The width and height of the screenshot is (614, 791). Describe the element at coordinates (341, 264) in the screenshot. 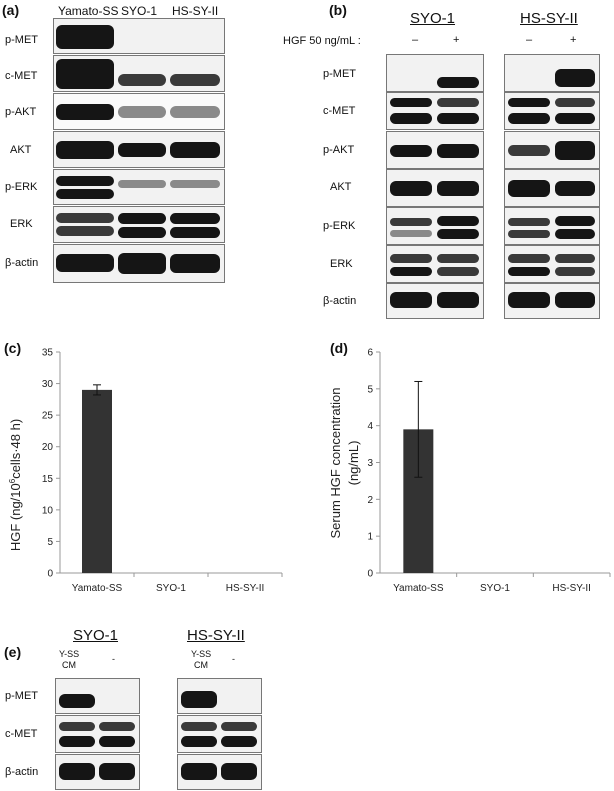

I see `panel-b-row-erk: ERK` at that location.